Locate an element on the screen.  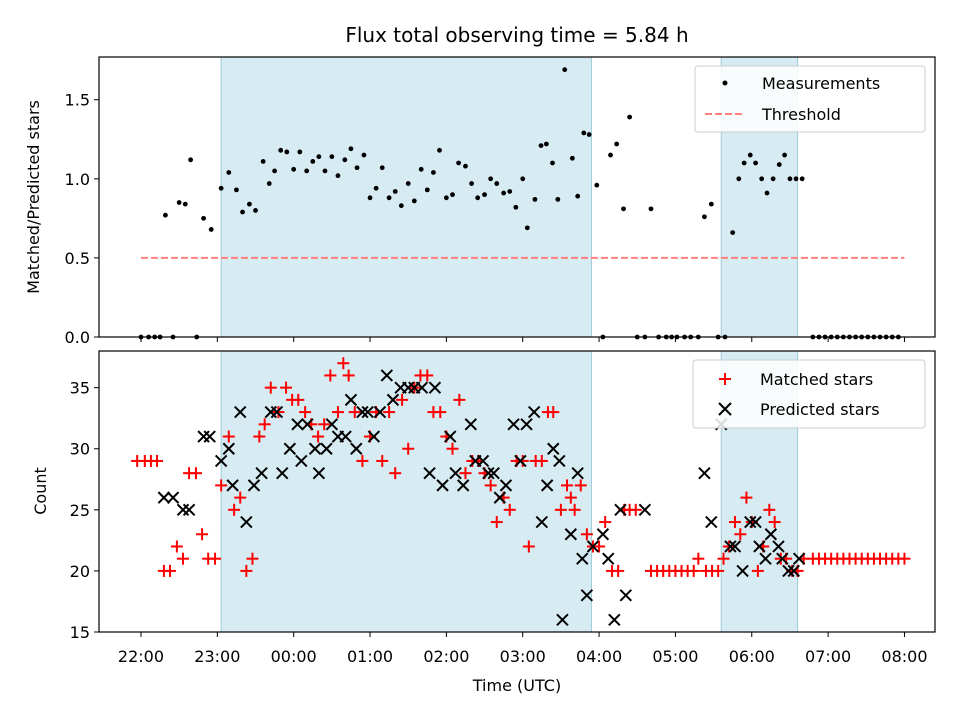
legend-predicted-marker is located at coordinates (725, 409).